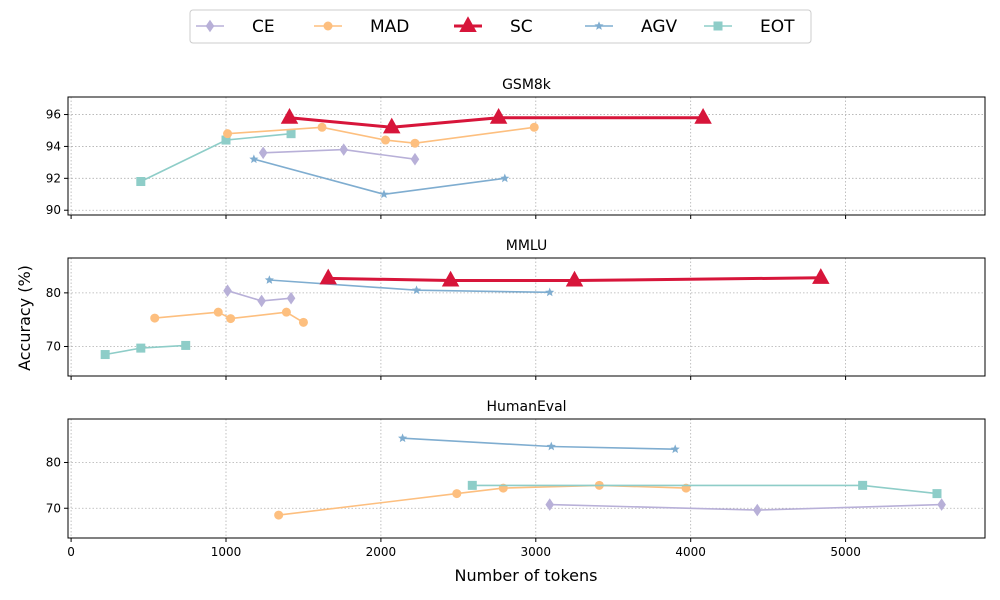  Describe the element at coordinates (521, 27) in the screenshot. I see `legend-label: SC` at that location.